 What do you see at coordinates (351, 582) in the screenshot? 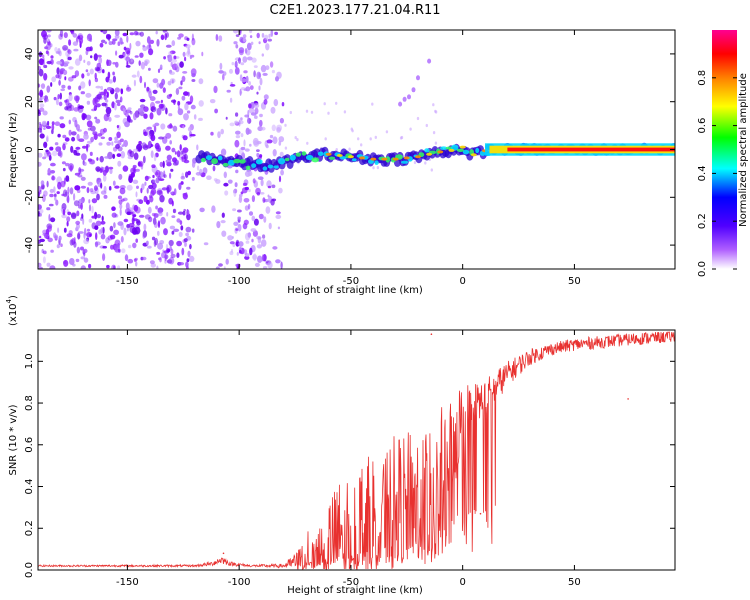
I see `x-tick-label: -50` at bounding box center [351, 582].